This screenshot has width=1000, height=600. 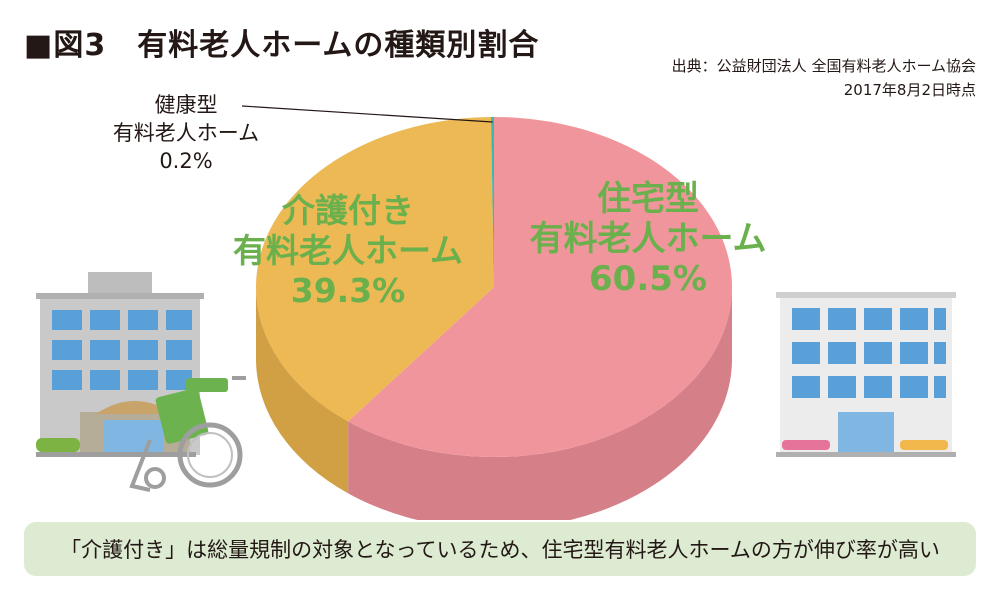 What do you see at coordinates (866, 374) in the screenshot?
I see `apartment-building-illustration` at bounding box center [866, 374].